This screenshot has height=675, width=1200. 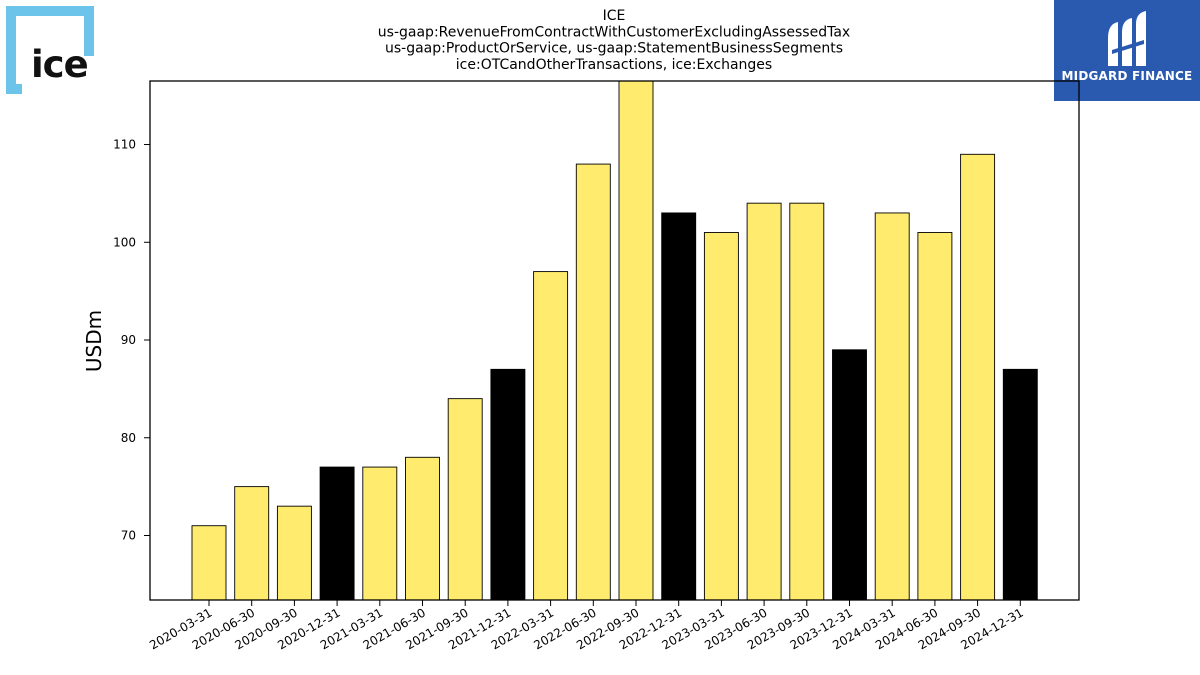 I want to click on y-tick-label: 110, so click(x=124, y=145).